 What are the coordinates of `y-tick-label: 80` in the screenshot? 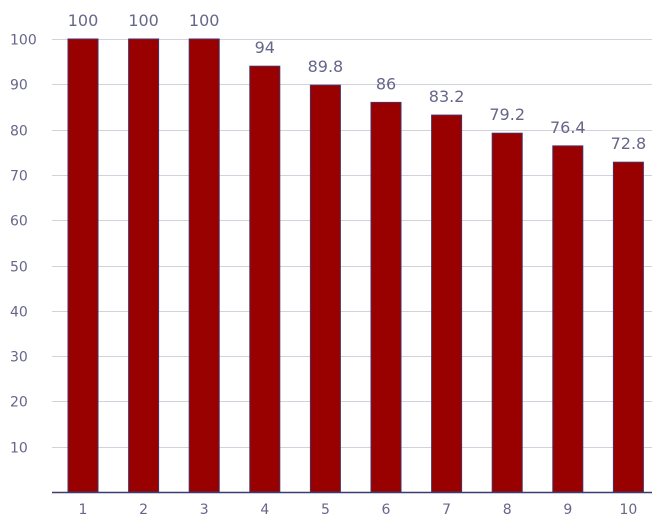 It's located at (19, 132).